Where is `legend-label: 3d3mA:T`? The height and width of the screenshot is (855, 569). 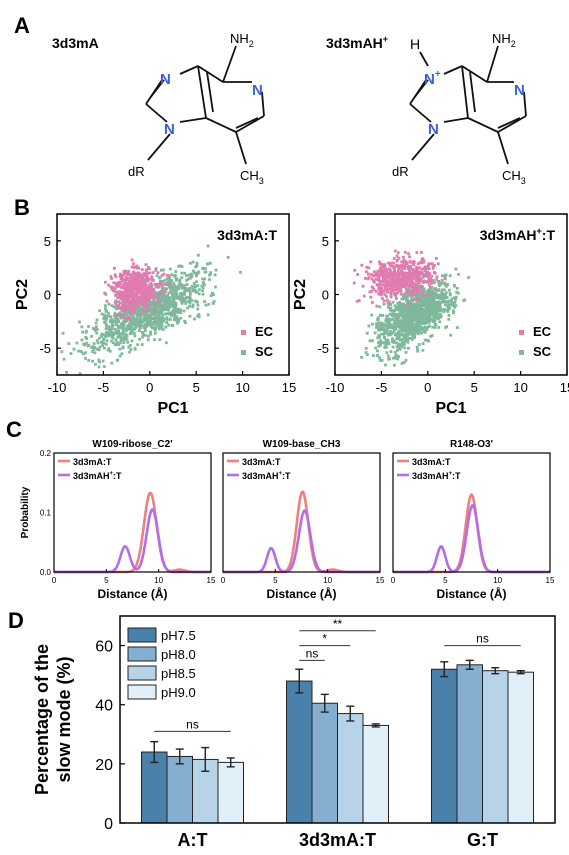
legend-label: 3d3mA:T is located at coordinates (261, 462).